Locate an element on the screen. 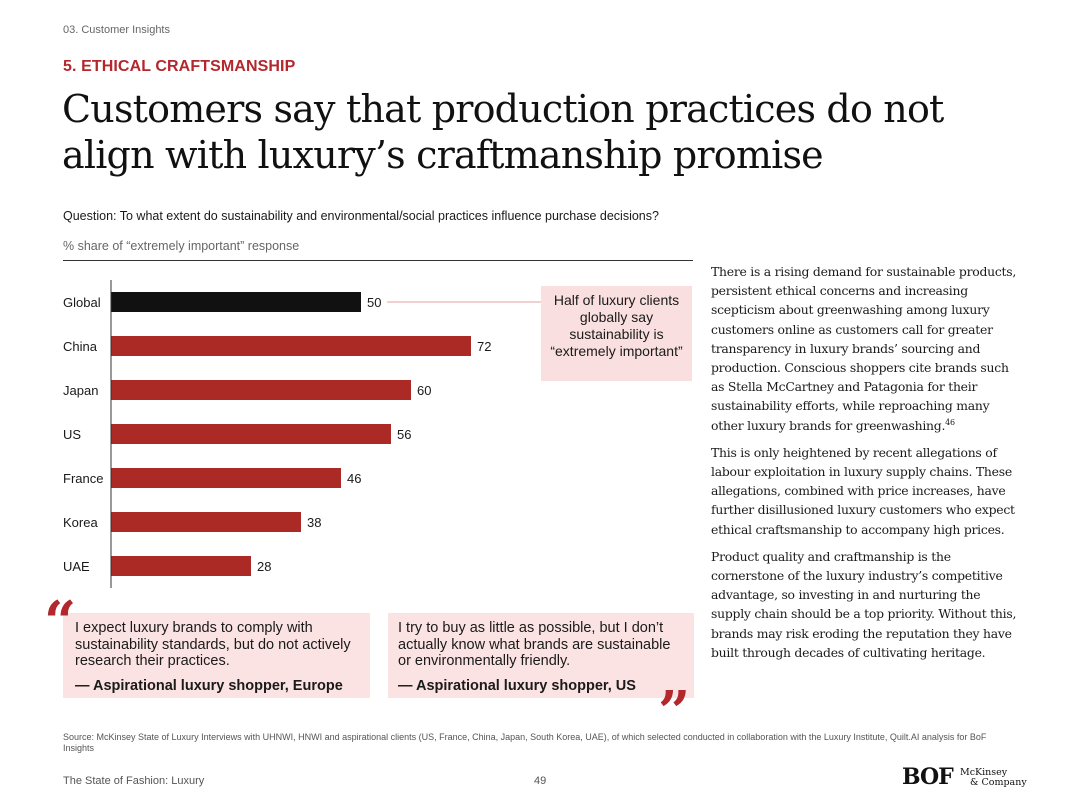 The width and height of the screenshot is (1080, 810). bar-france is located at coordinates (226, 478).